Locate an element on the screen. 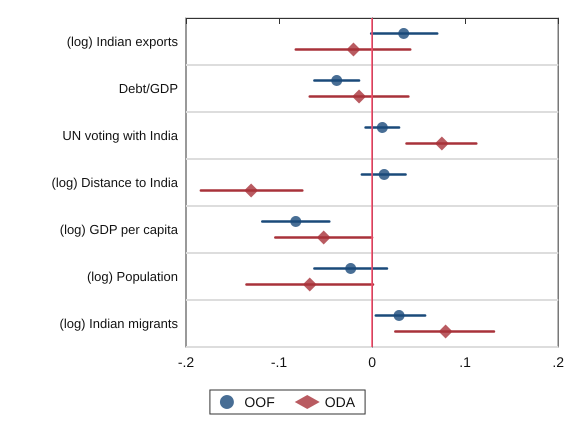  x-tick-label: .2 is located at coordinates (558, 362).